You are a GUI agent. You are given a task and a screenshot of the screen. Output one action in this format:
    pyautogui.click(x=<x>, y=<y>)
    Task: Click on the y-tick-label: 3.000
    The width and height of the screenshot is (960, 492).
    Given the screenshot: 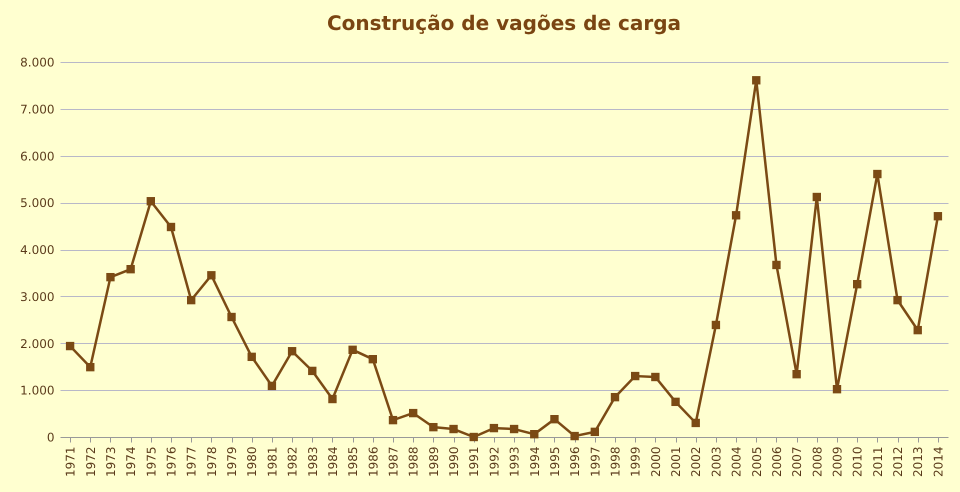 What is the action you would take?
    pyautogui.click(x=37, y=297)
    